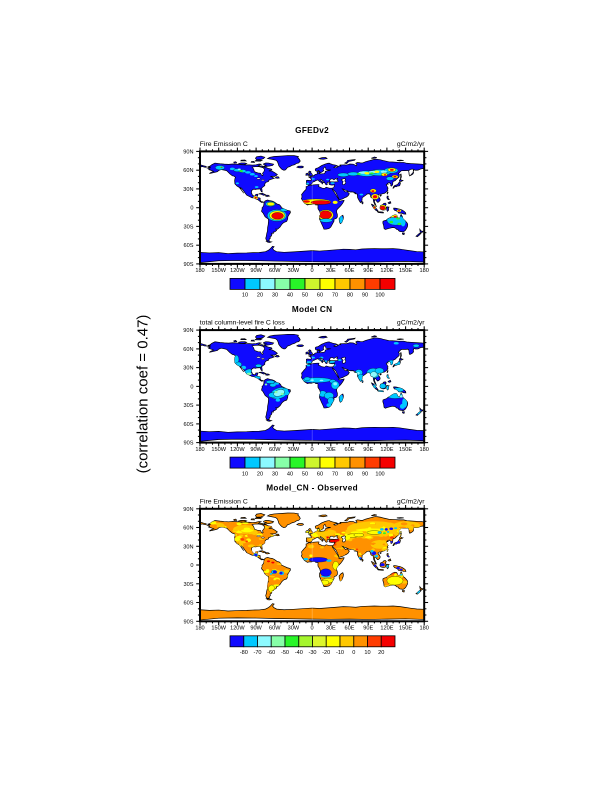 This screenshot has width=612, height=797. What do you see at coordinates (143, 394) in the screenshot?
I see `svg-text: (correlation coef = 0.47)` at bounding box center [143, 394].